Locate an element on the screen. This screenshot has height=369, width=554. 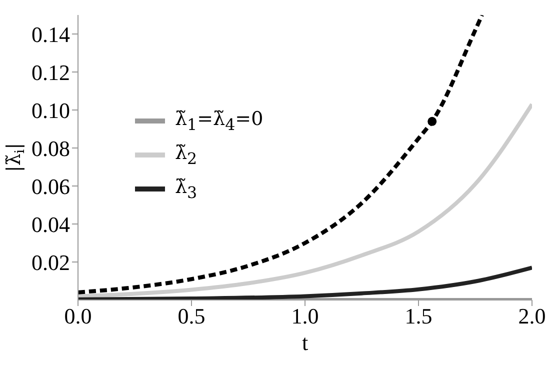
y-tick-label: 0.14 is located at coordinates (51, 34).